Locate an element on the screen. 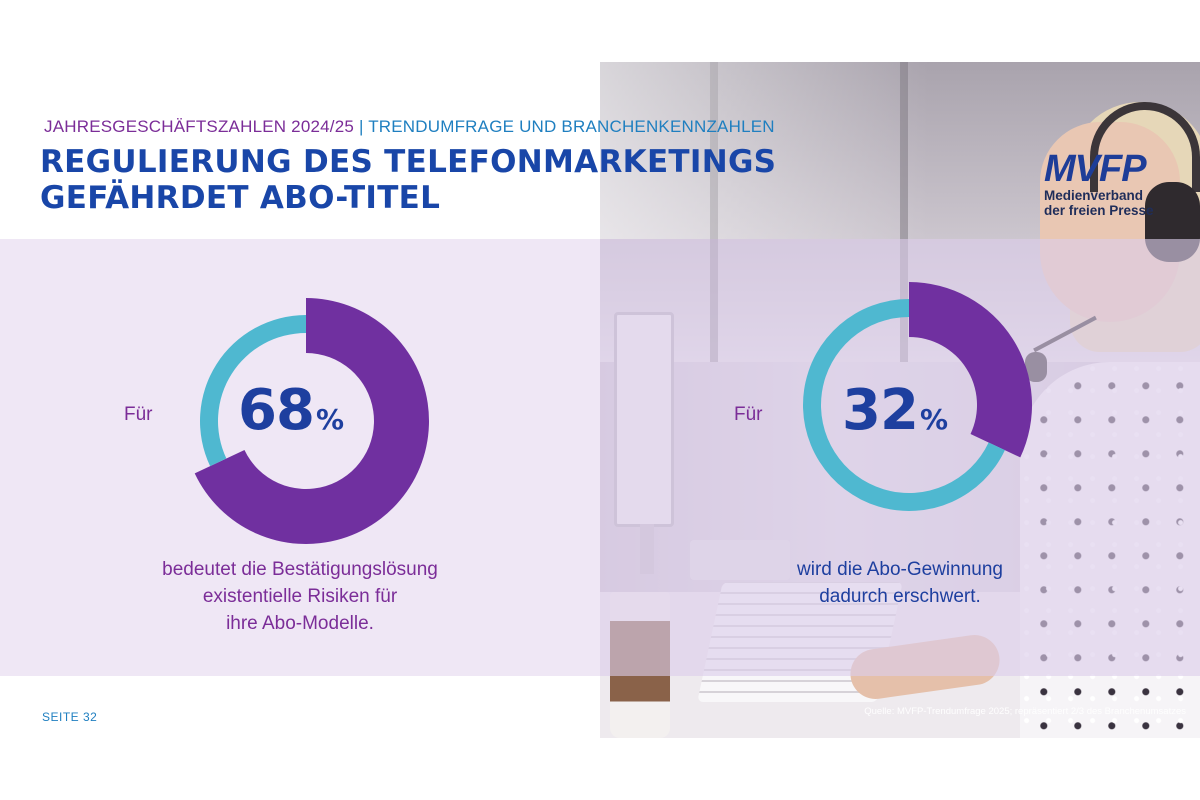  percent-label-2: 32% is located at coordinates (895, 410).